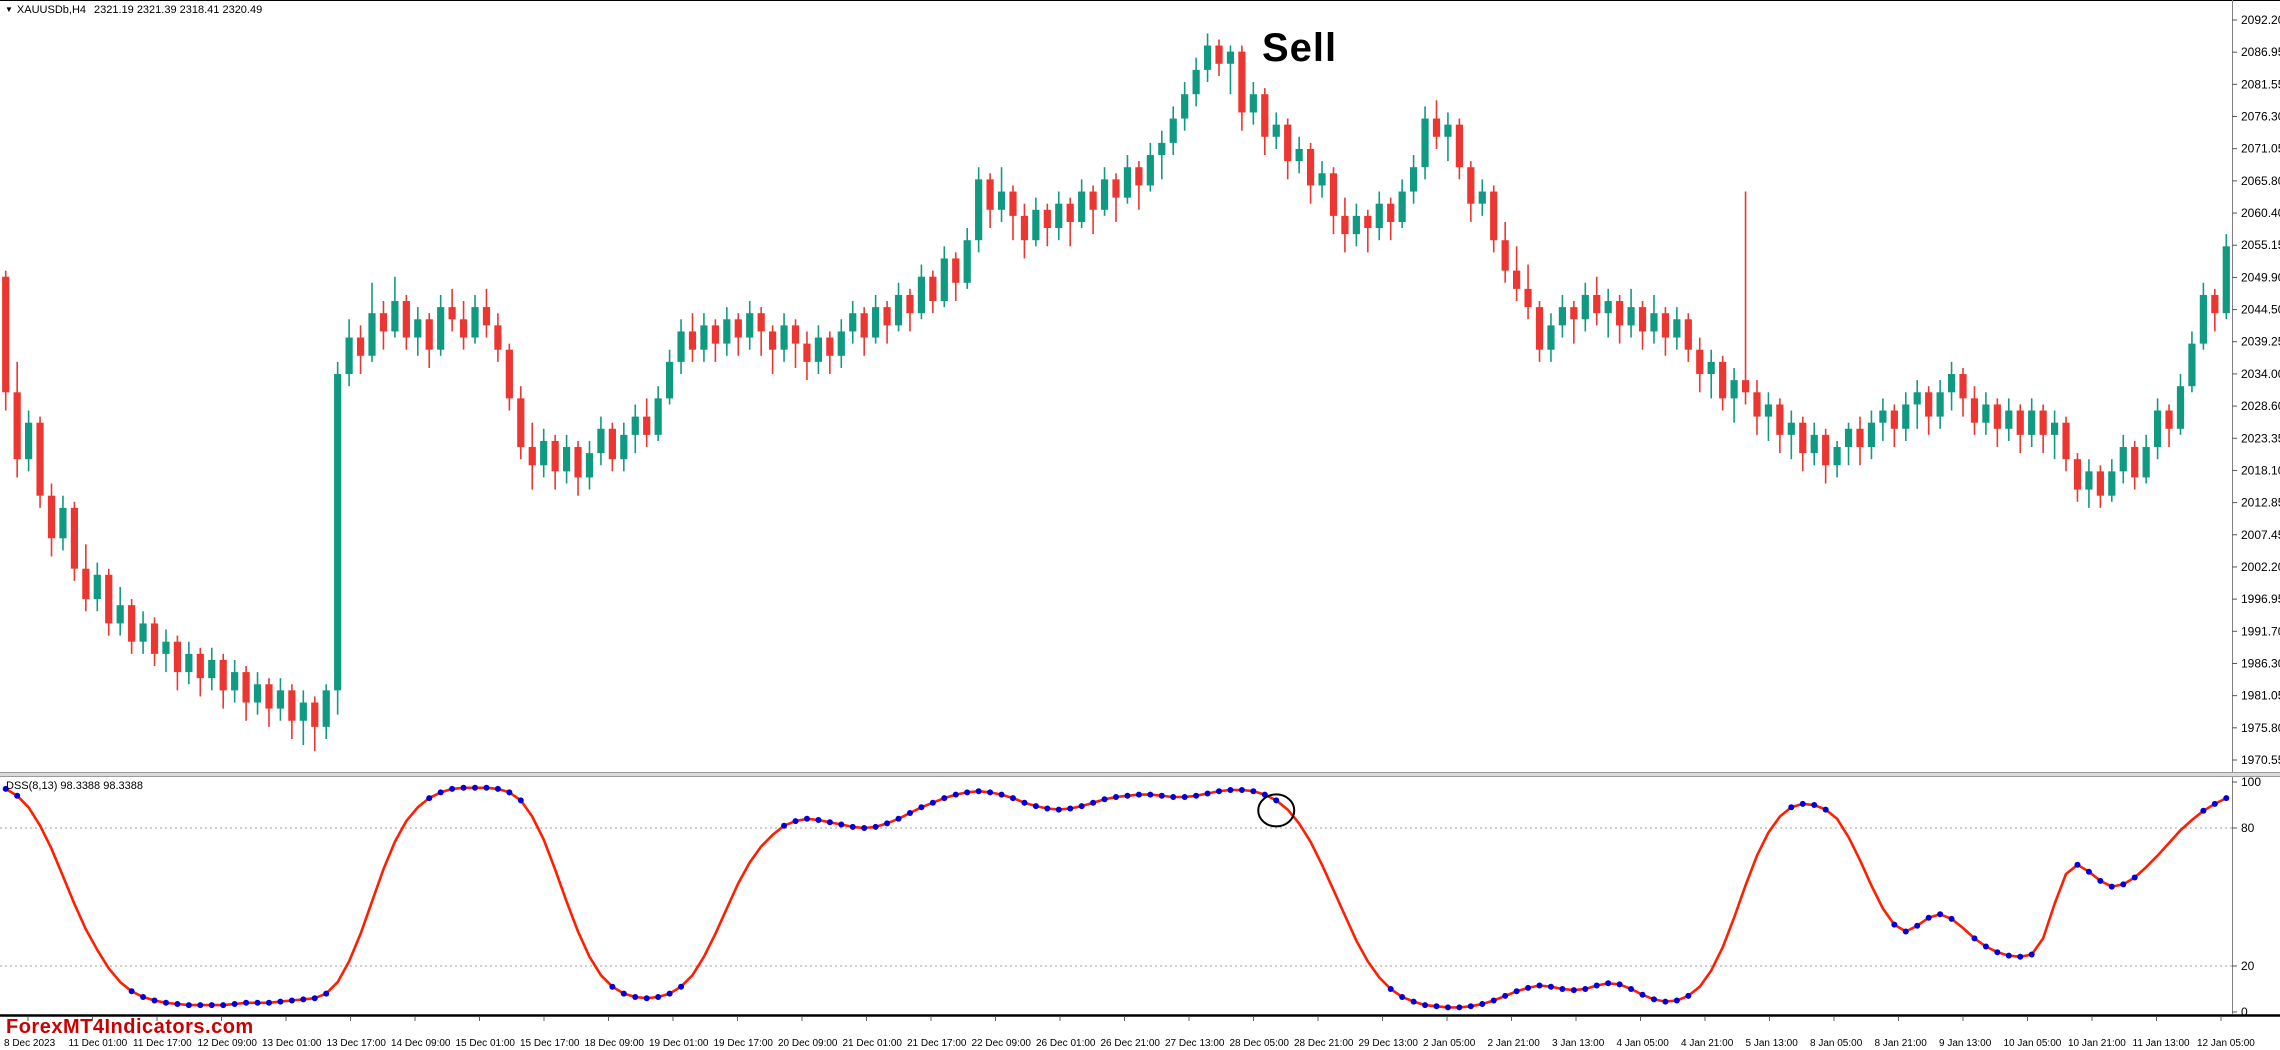 This screenshot has width=2280, height=1050. What do you see at coordinates (30, 1043) in the screenshot?
I see `svg-text: 8 Dec 2023` at bounding box center [30, 1043].